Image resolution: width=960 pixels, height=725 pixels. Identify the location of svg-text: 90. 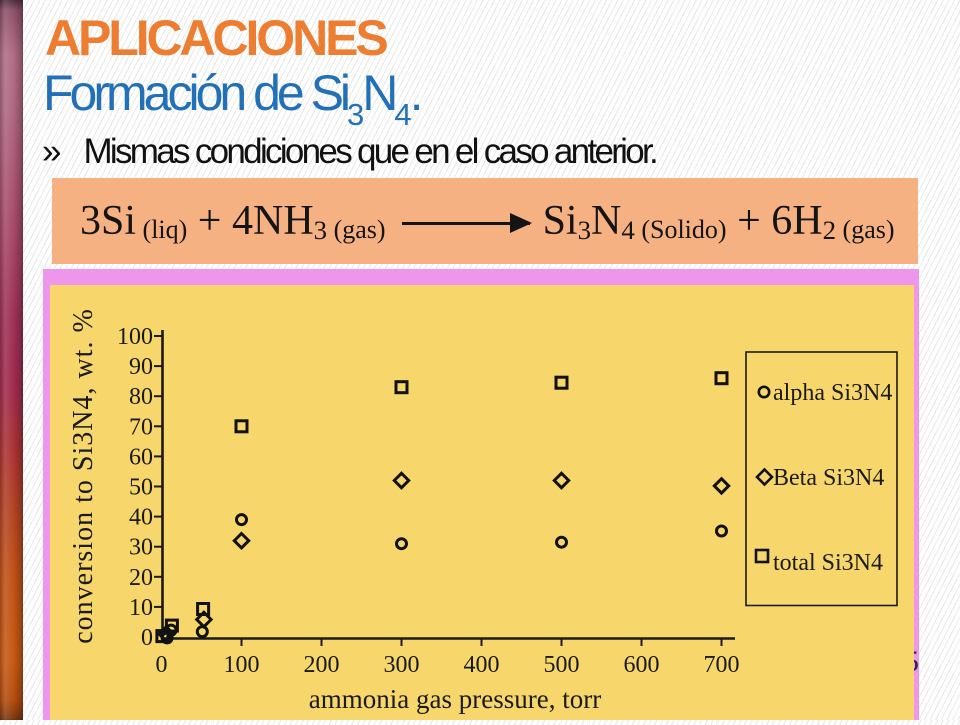
(141, 367).